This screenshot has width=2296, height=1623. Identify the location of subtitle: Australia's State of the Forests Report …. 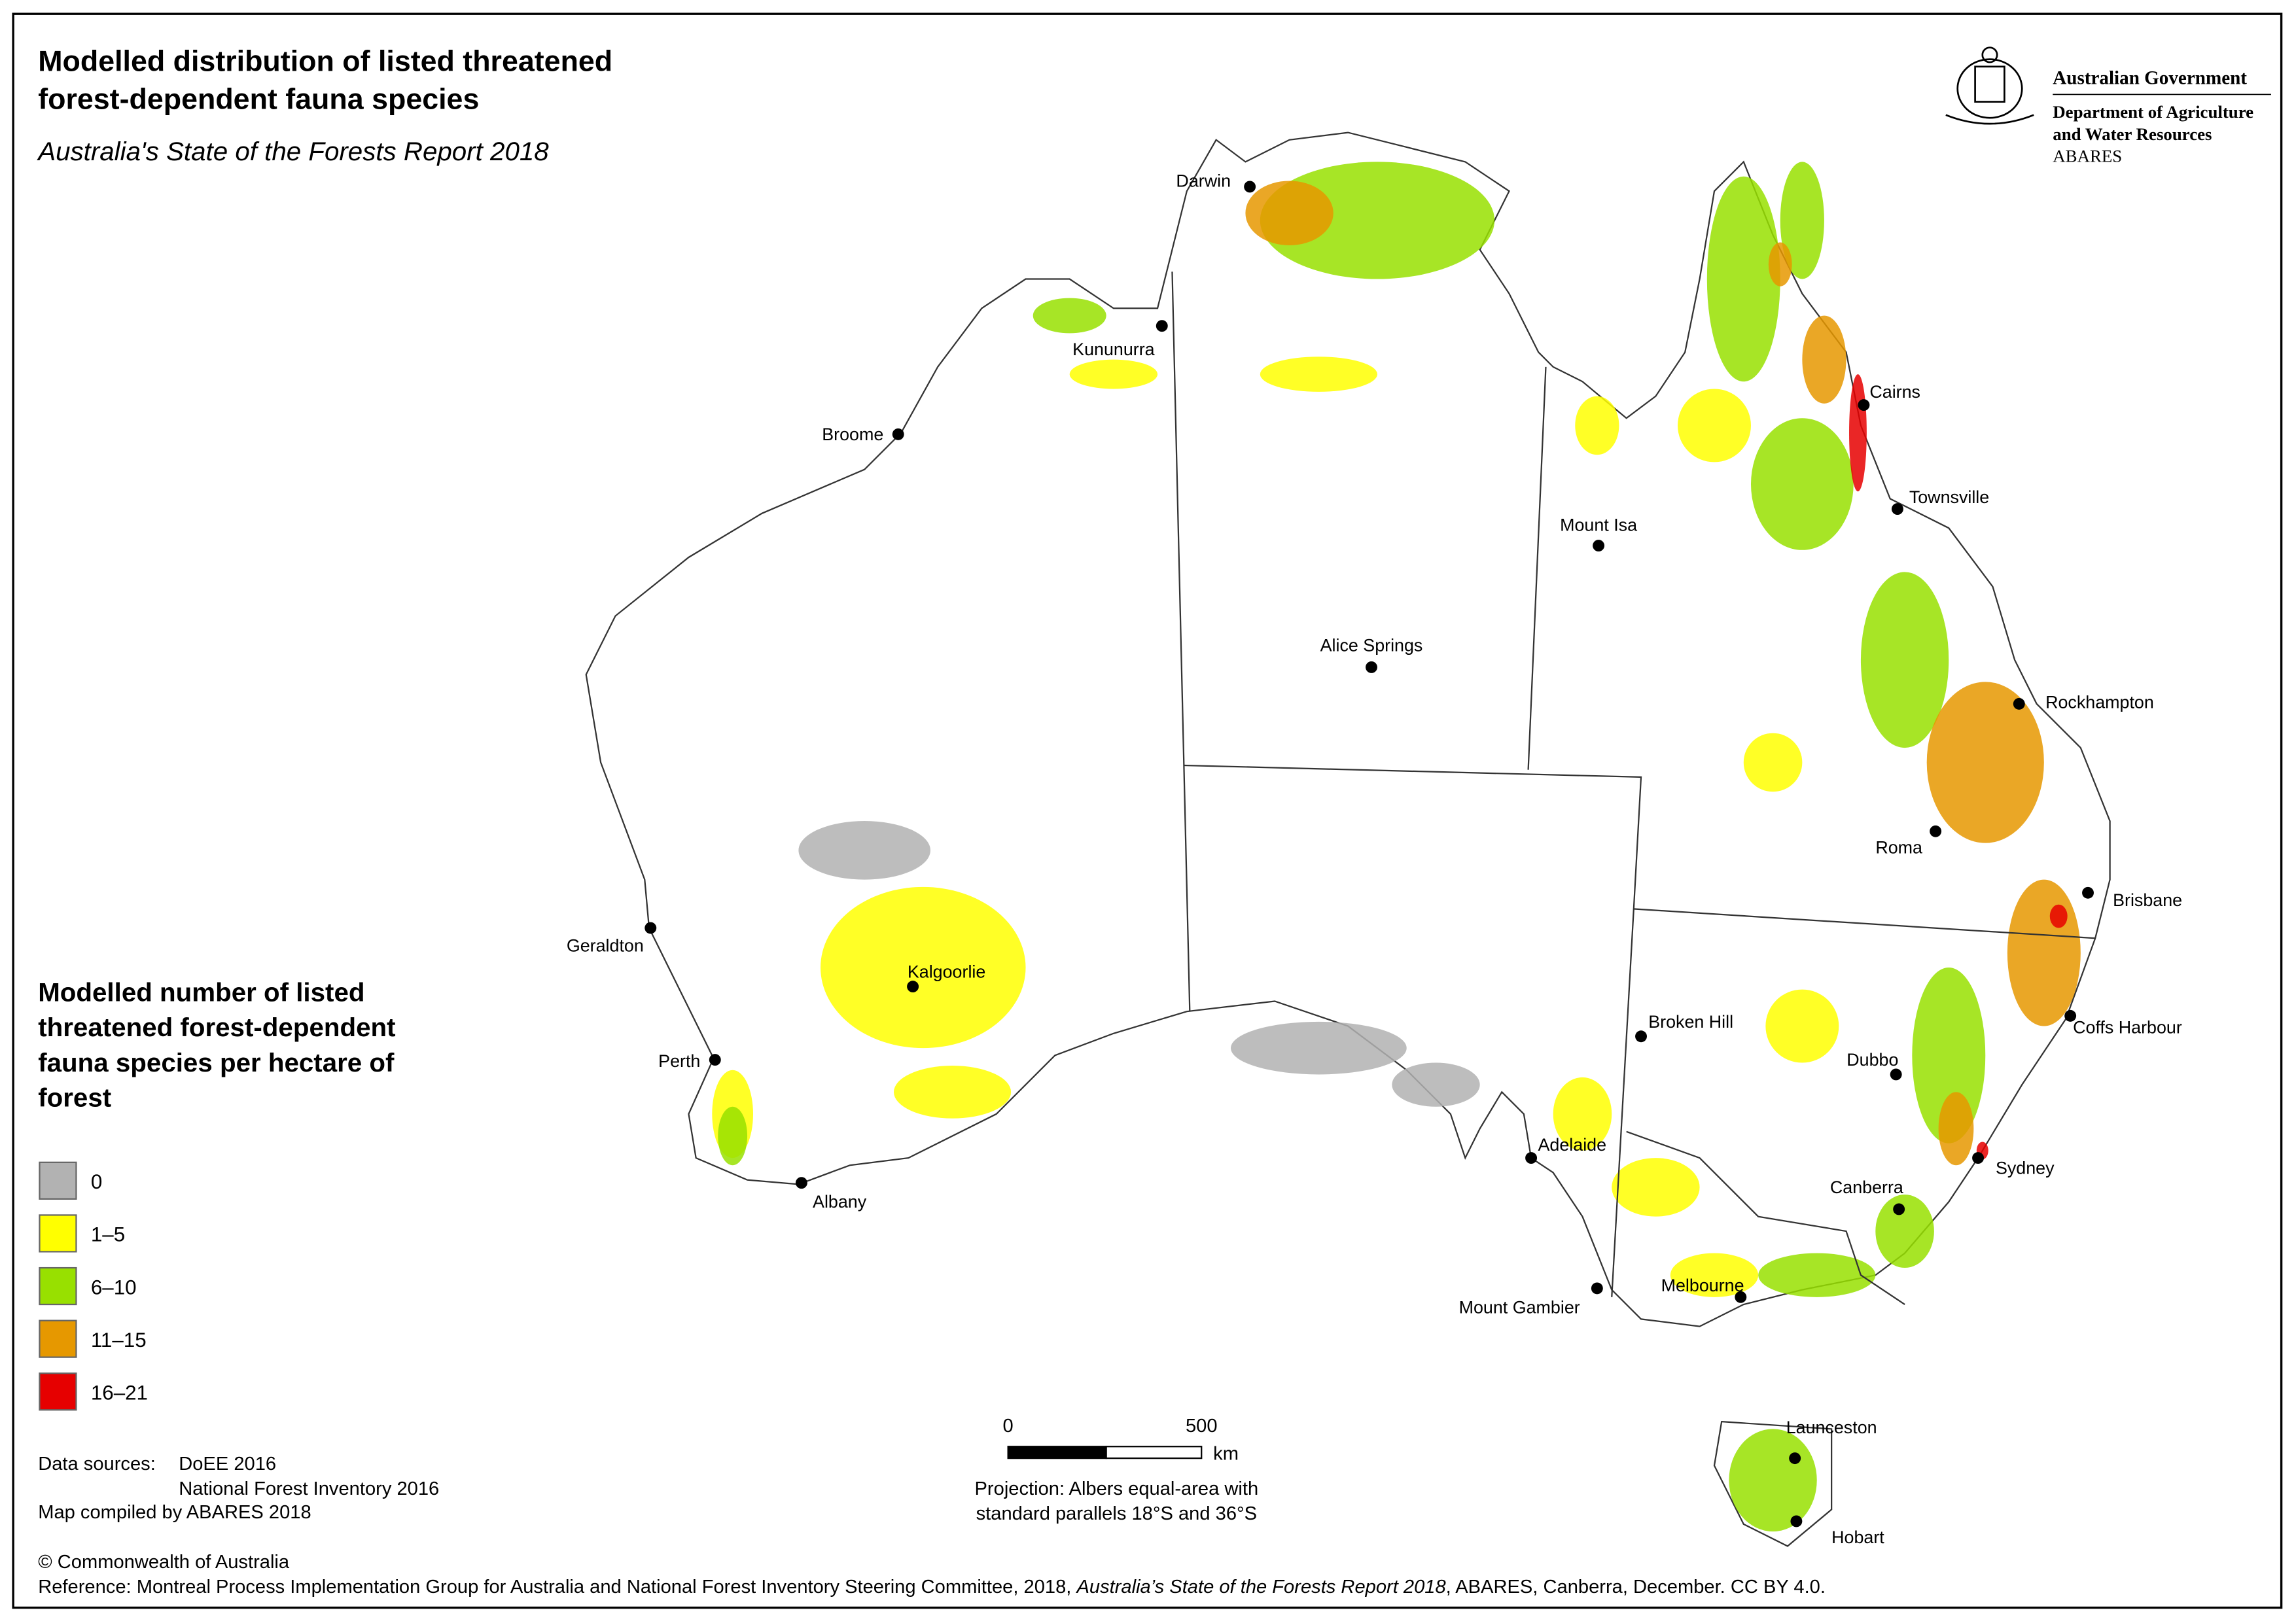
(293, 152).